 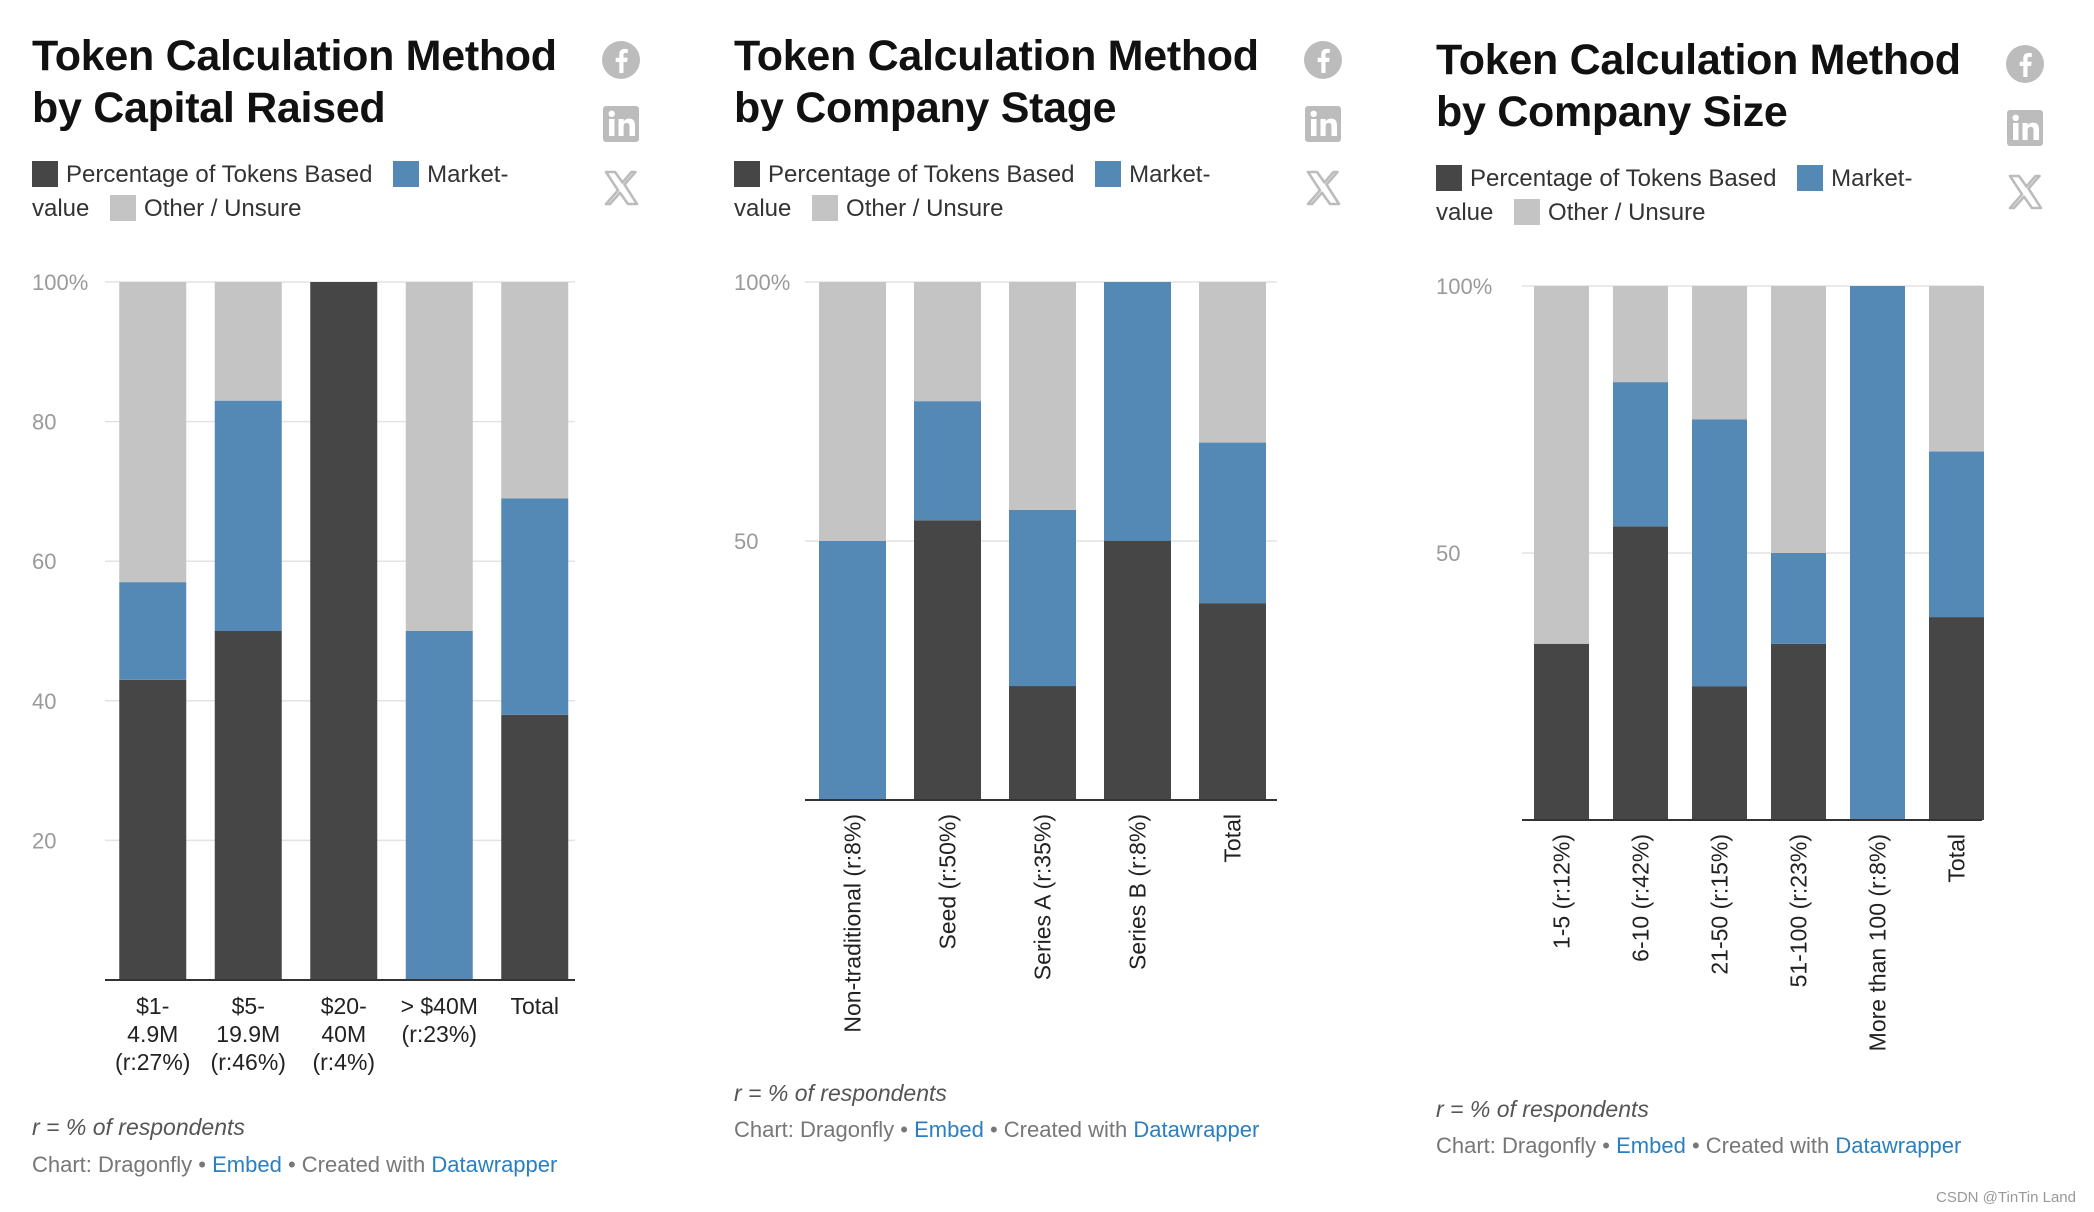 What do you see at coordinates (44, 701) in the screenshot?
I see `y-tick-label: 40` at bounding box center [44, 701].